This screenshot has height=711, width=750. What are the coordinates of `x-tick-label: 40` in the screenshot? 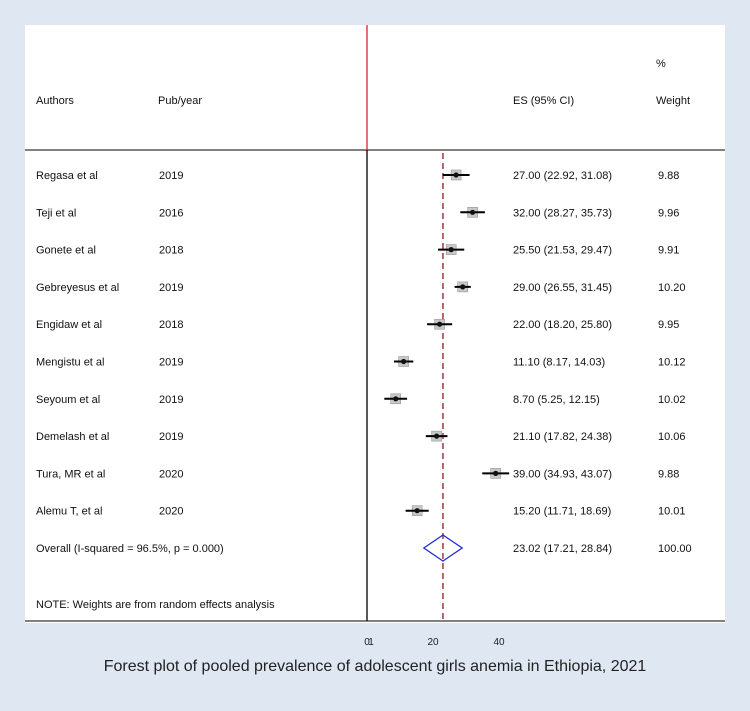 It's located at (499, 642).